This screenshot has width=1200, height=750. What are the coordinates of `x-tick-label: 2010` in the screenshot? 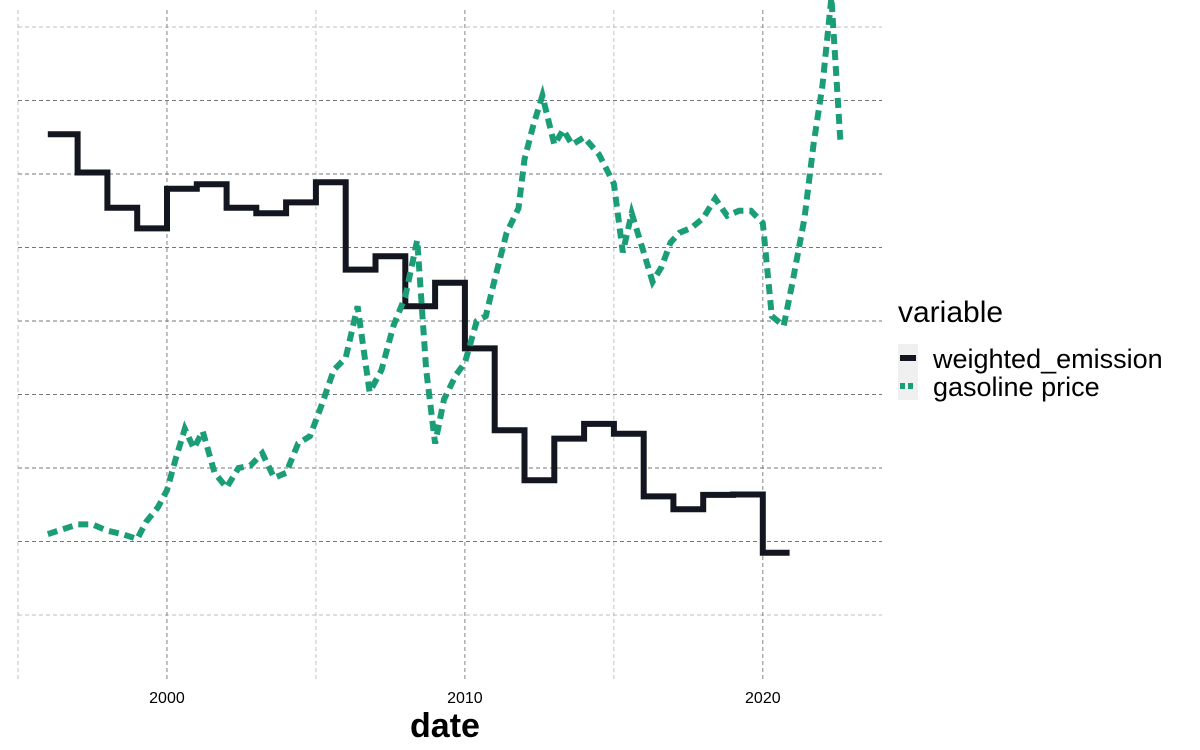 It's located at (465, 698).